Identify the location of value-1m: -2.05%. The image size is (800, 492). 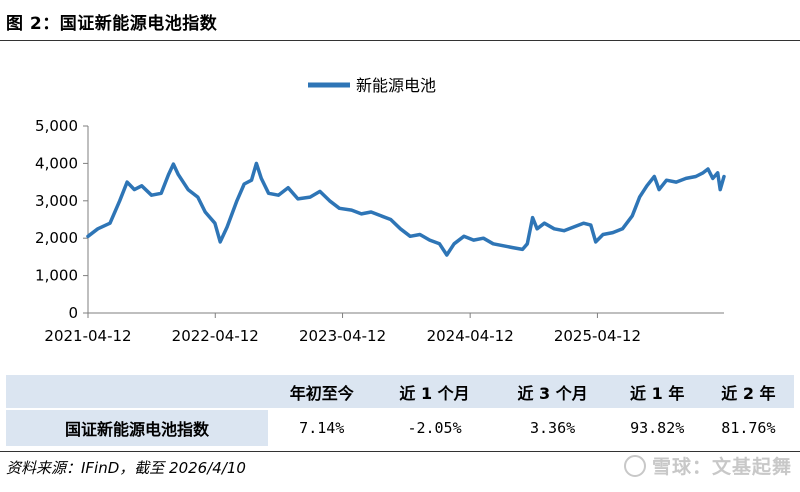
(434, 427).